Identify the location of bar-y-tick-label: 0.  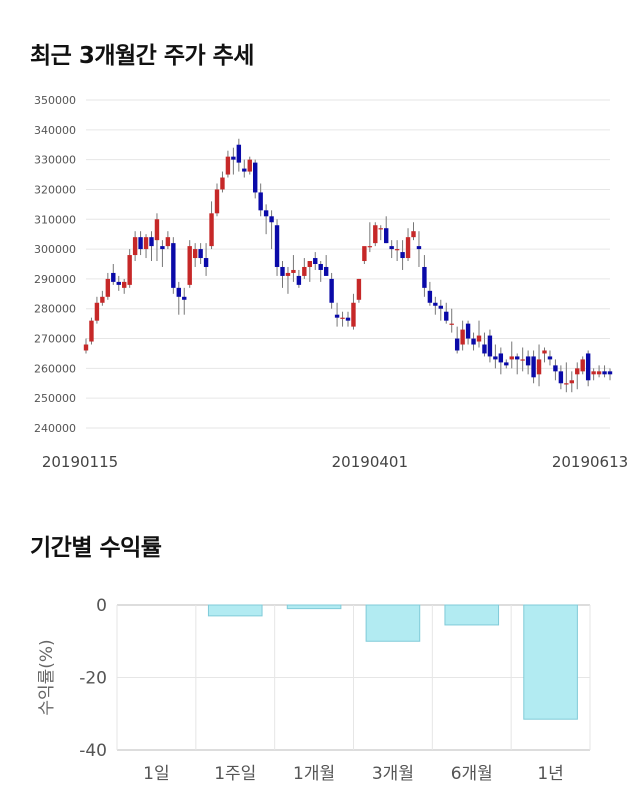
(101, 606).